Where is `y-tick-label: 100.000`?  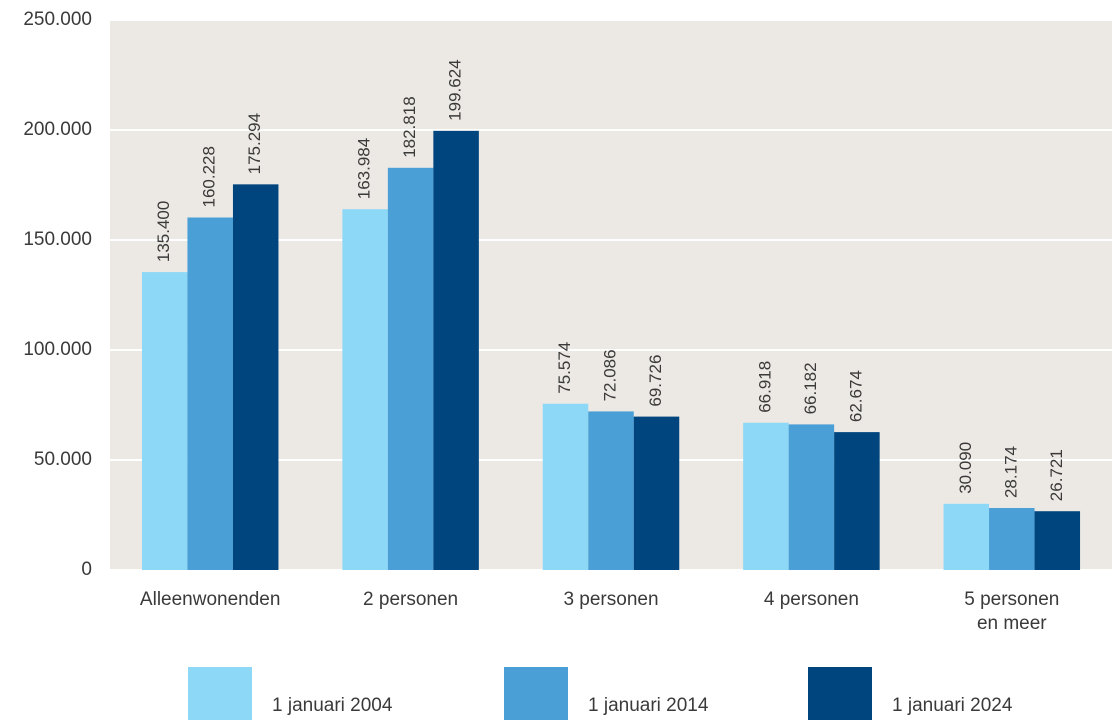
y-tick-label: 100.000 is located at coordinates (57, 349).